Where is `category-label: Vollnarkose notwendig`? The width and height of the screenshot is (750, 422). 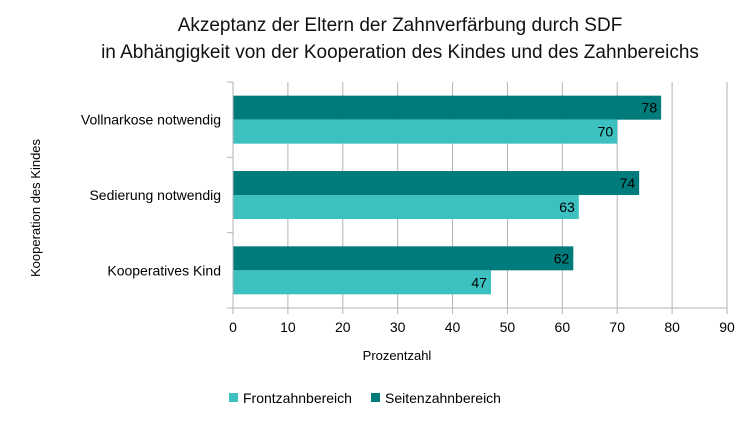 category-label: Vollnarkose notwendig is located at coordinates (151, 120).